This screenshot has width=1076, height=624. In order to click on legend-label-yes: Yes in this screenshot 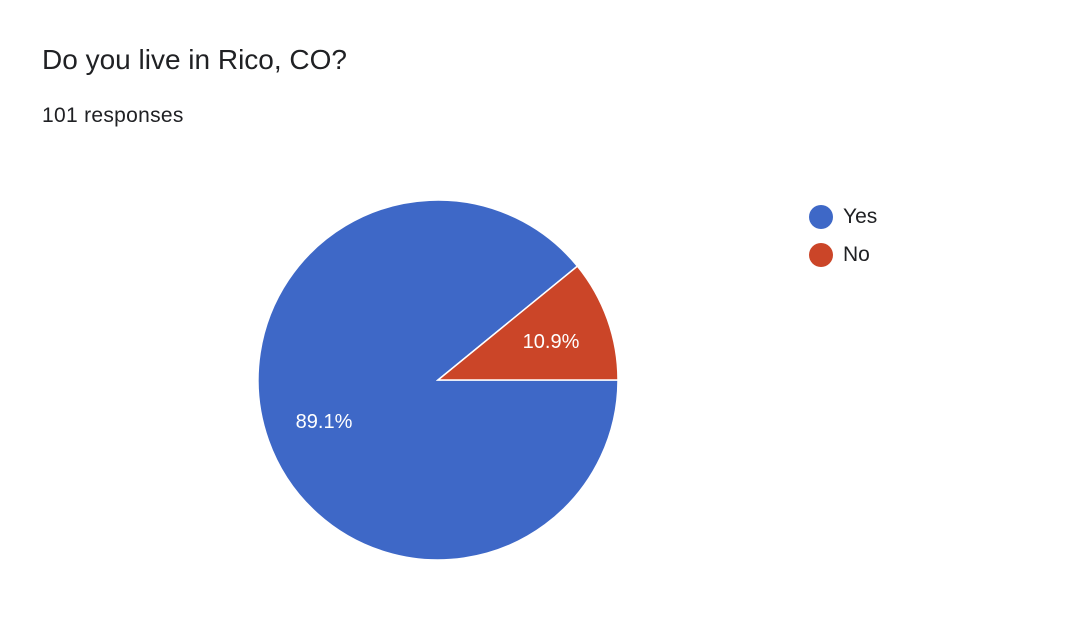, I will do `click(860, 216)`.